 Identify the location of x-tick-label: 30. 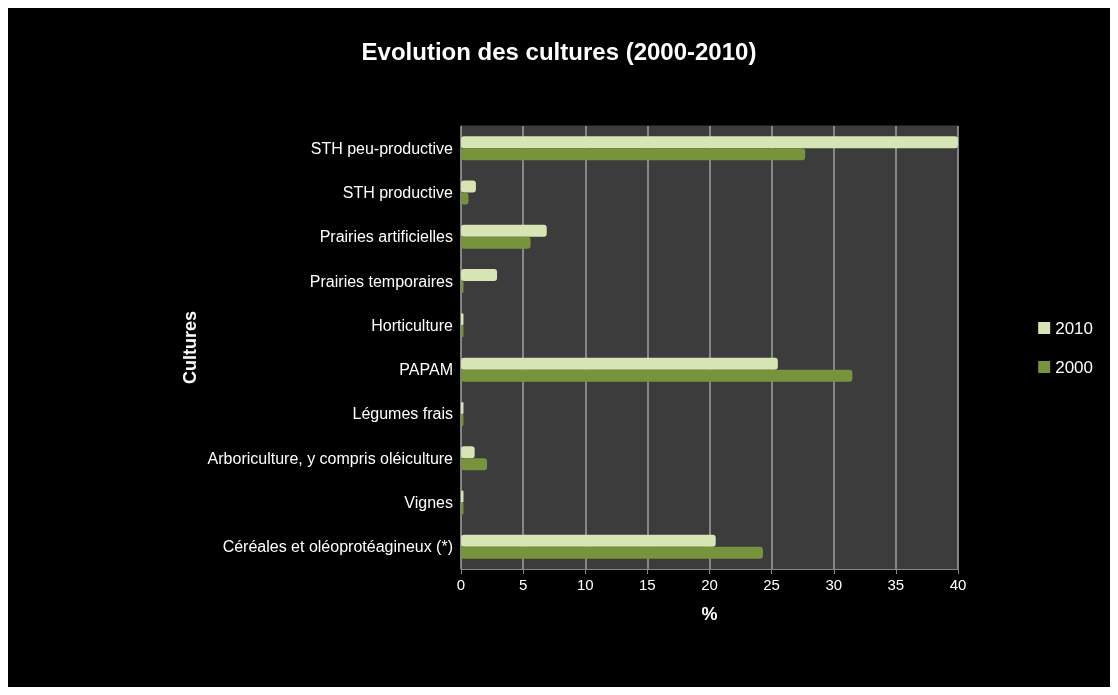
(834, 584).